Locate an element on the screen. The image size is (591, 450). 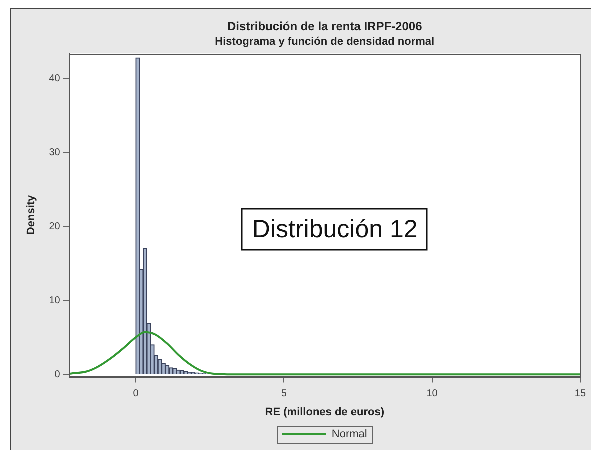
x-tick-label: 0 is located at coordinates (136, 394).